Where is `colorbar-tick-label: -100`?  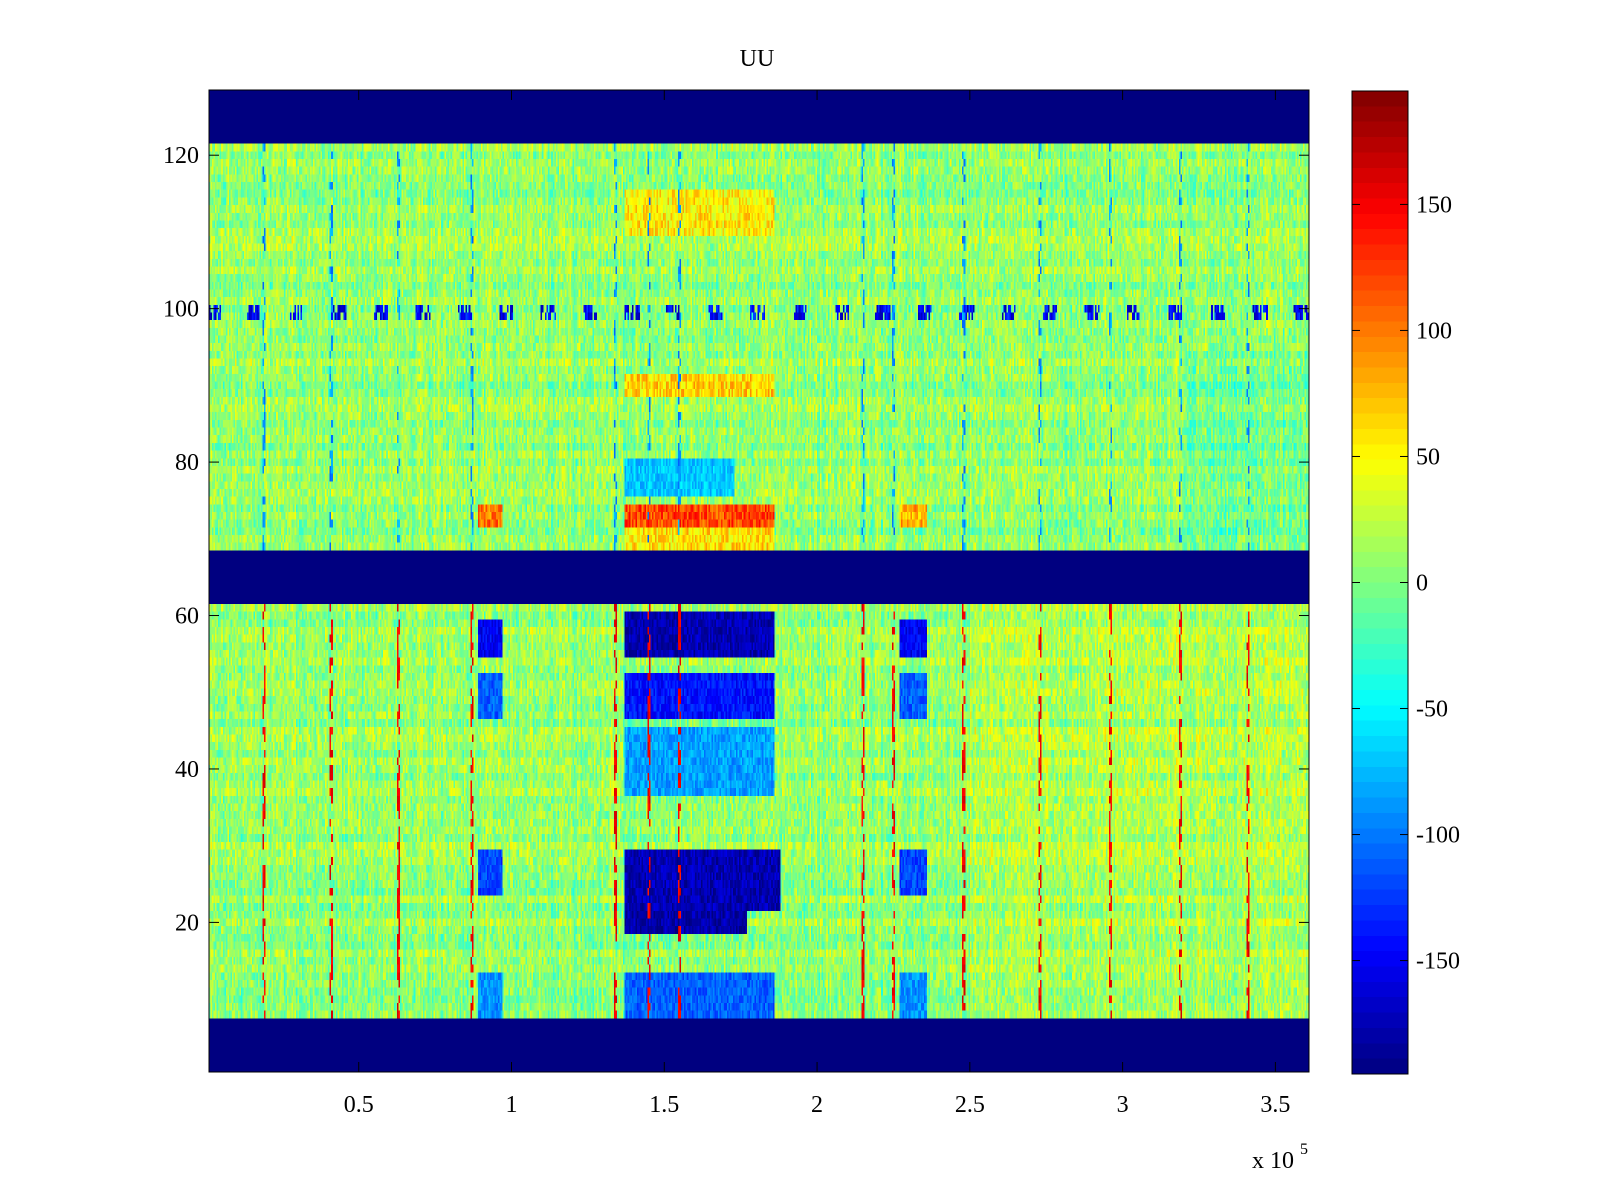 colorbar-tick-label: -100 is located at coordinates (1438, 836).